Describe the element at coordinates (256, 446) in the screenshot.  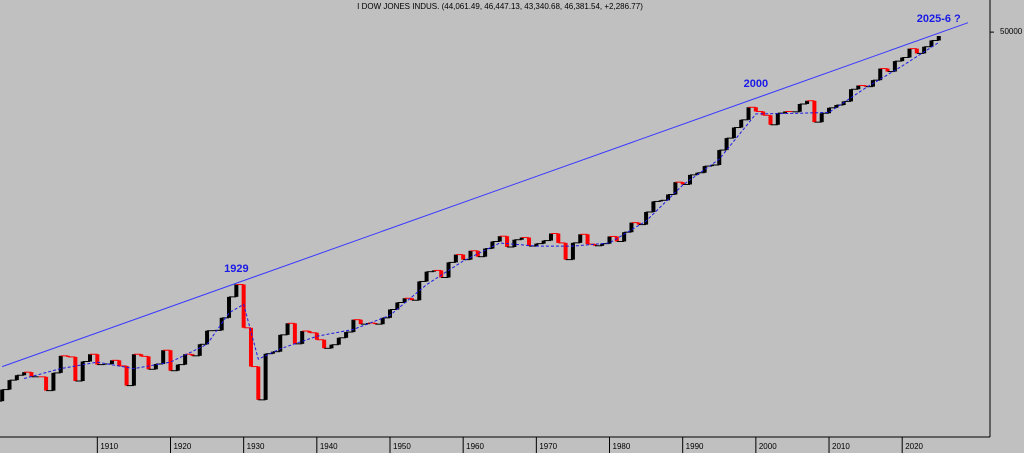
I see `x-tick-label: 1930` at that location.